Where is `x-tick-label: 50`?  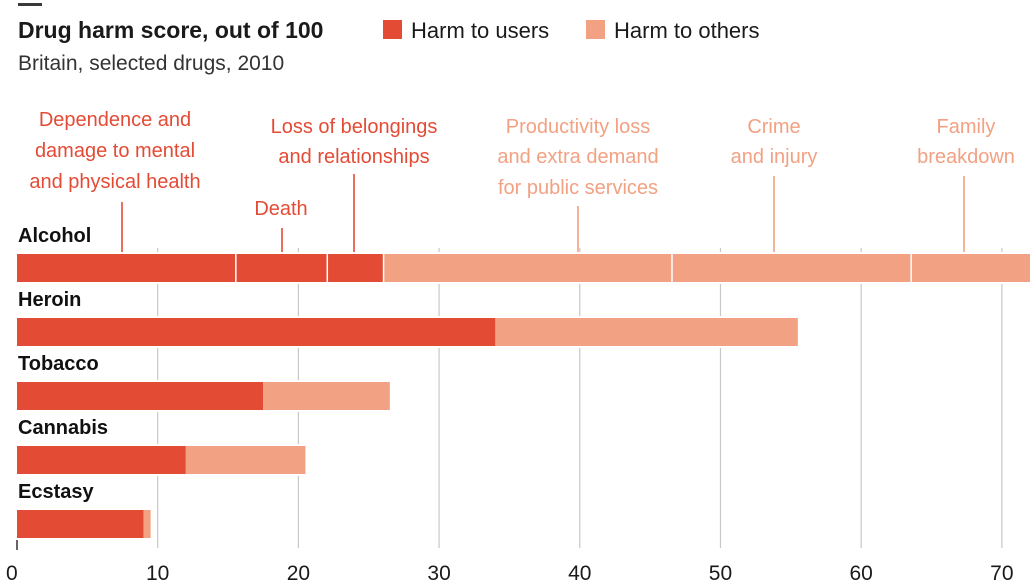 x-tick-label: 50 is located at coordinates (720, 573).